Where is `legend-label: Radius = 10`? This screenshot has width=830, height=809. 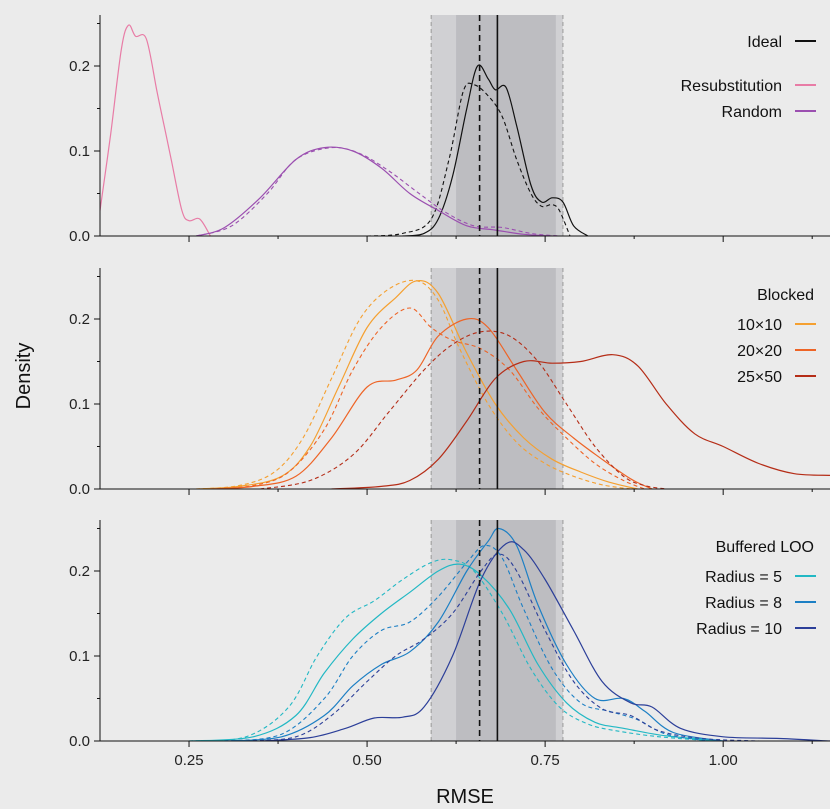
legend-label: Radius = 10 is located at coordinates (739, 629).